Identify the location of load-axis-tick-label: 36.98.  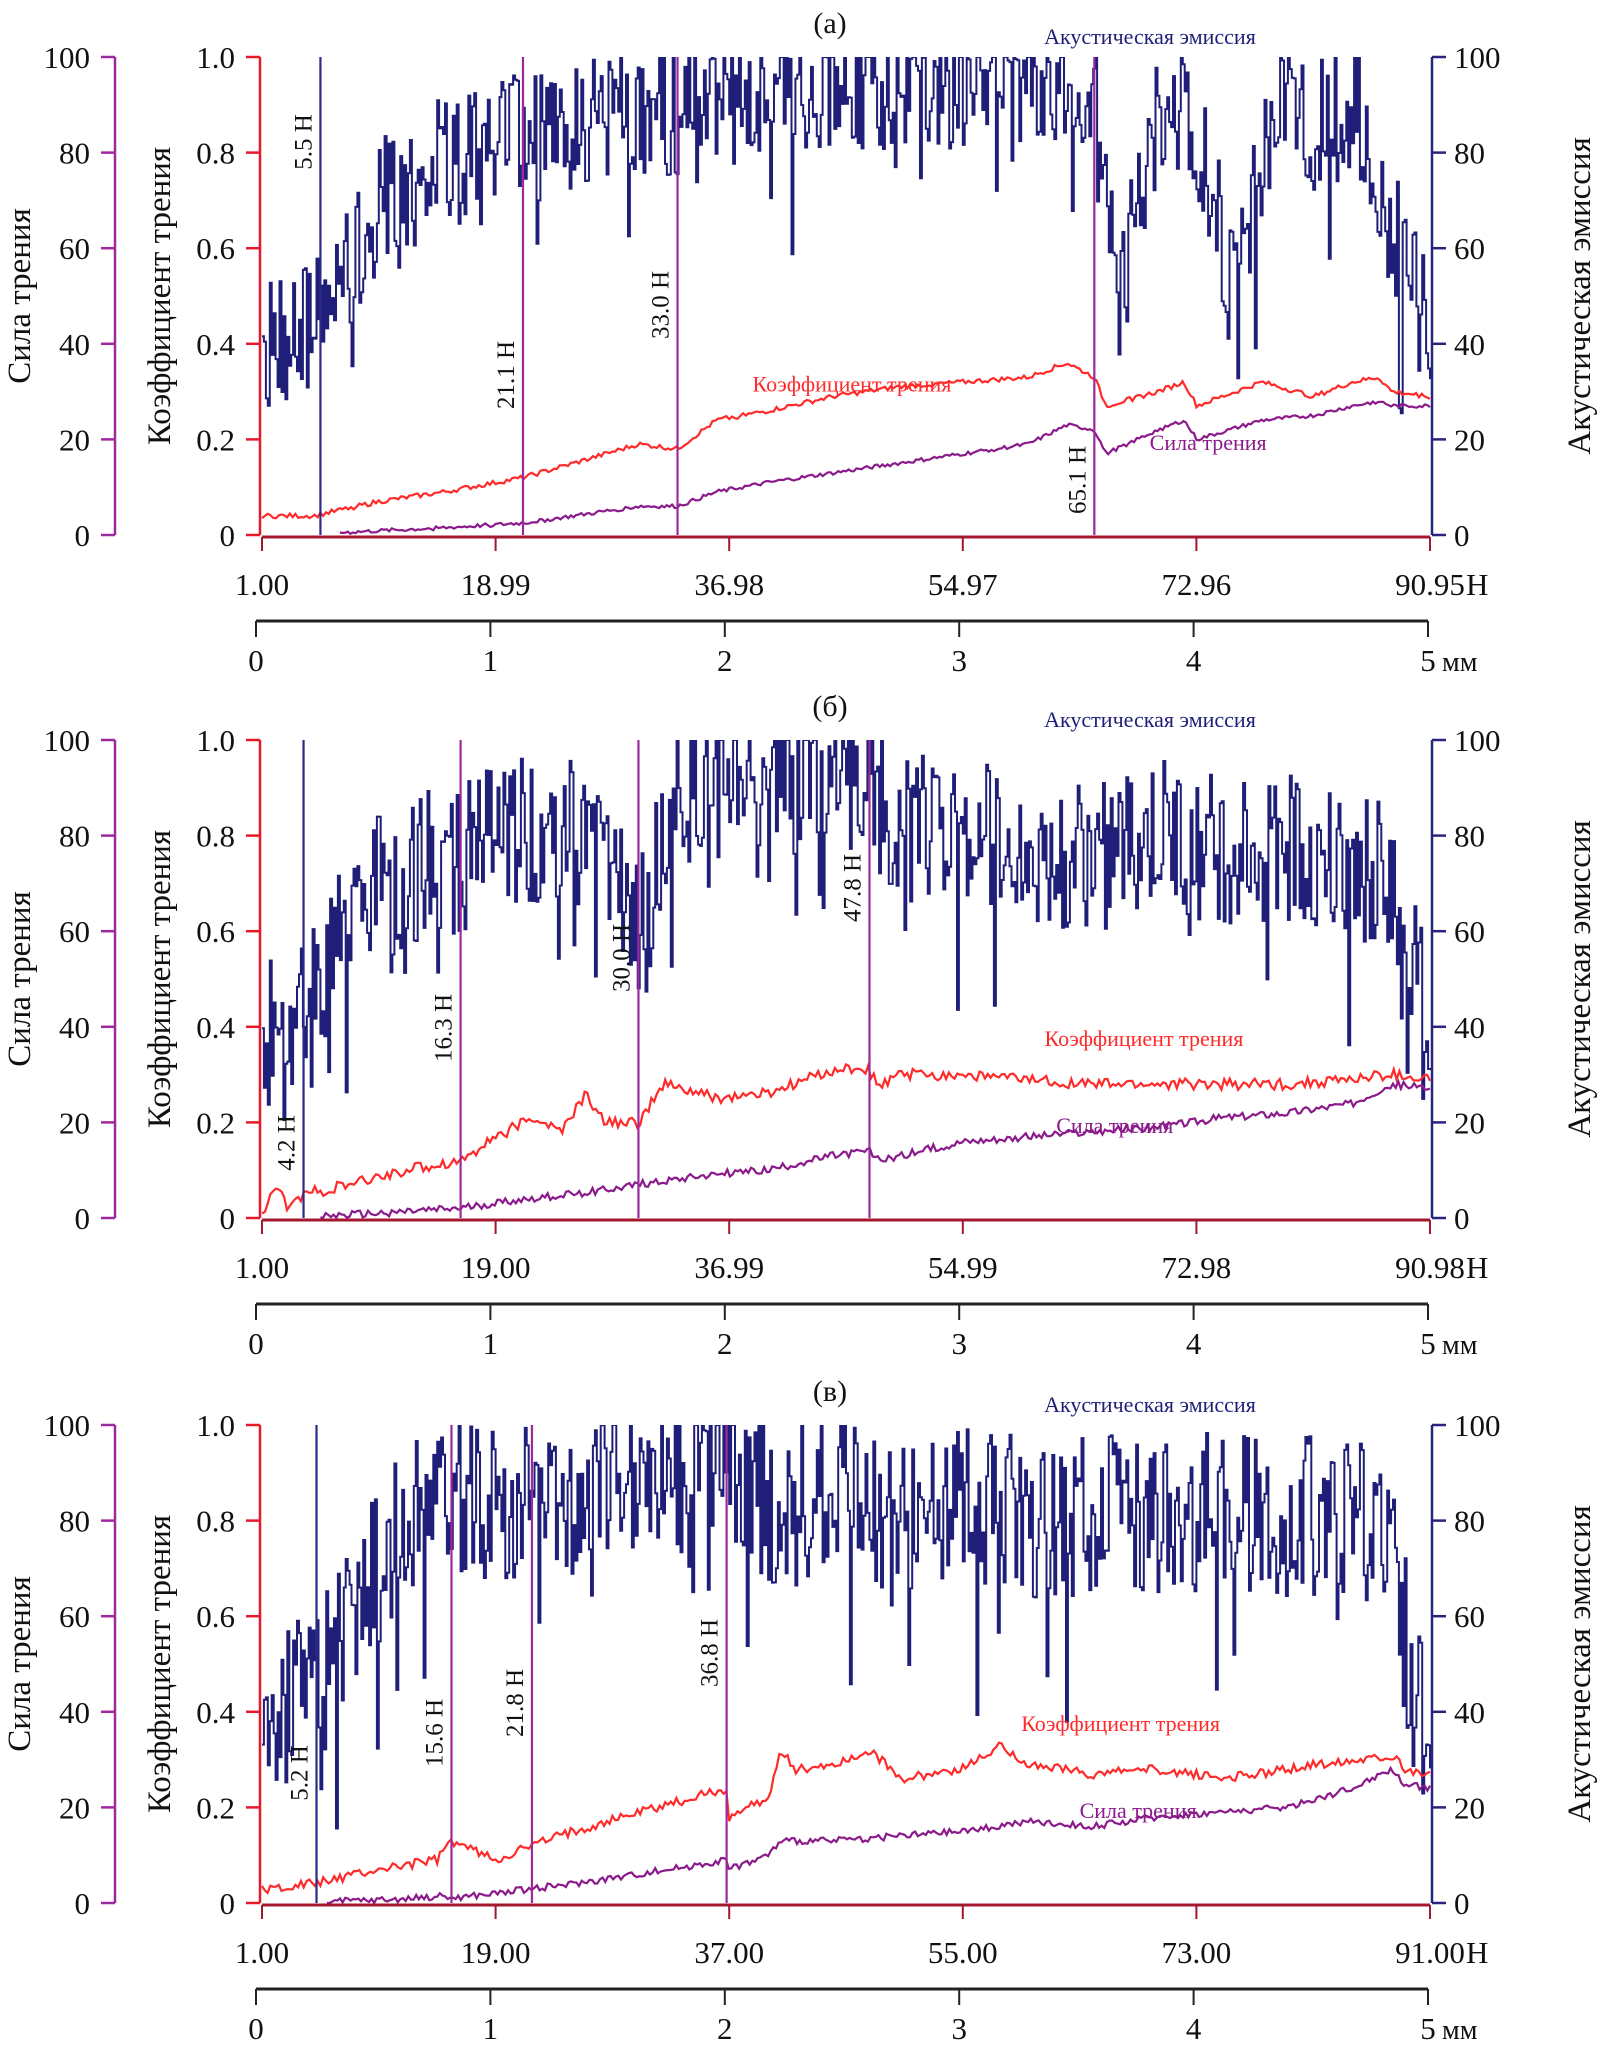
(729, 584).